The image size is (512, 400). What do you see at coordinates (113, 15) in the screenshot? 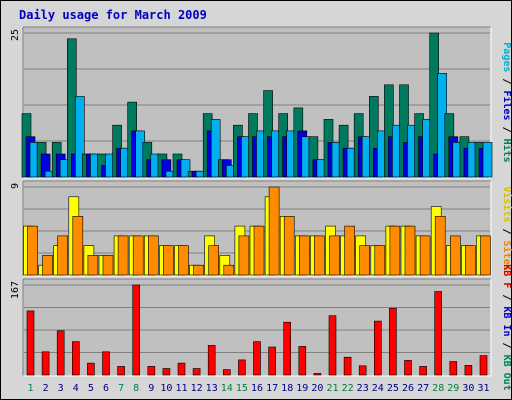
I see `chart-title: Daily usage for March 2009` at bounding box center [113, 15].